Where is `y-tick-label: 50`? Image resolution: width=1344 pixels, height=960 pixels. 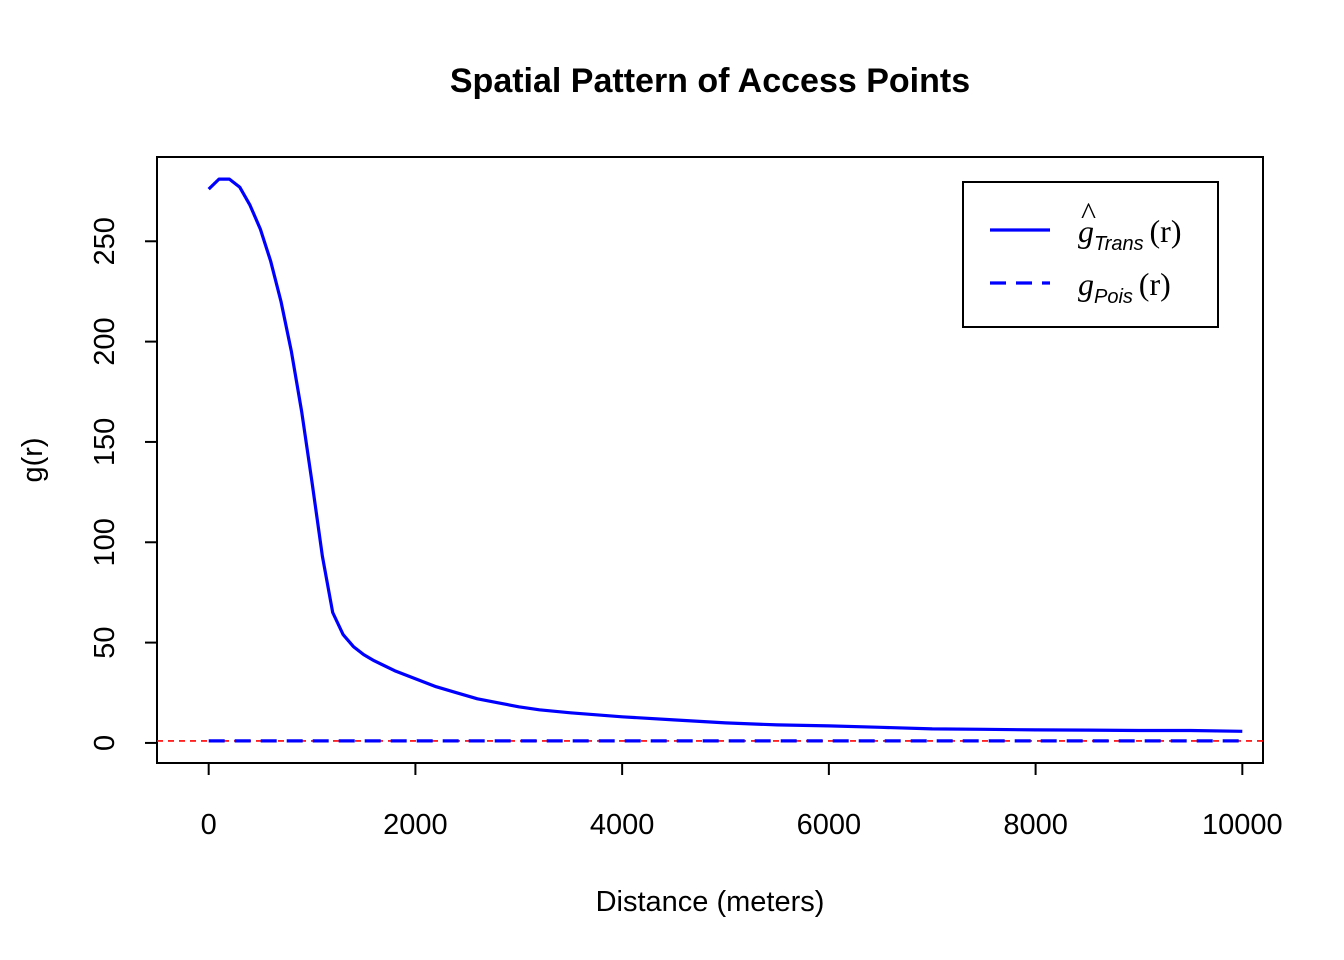 y-tick-label: 50 is located at coordinates (105, 642).